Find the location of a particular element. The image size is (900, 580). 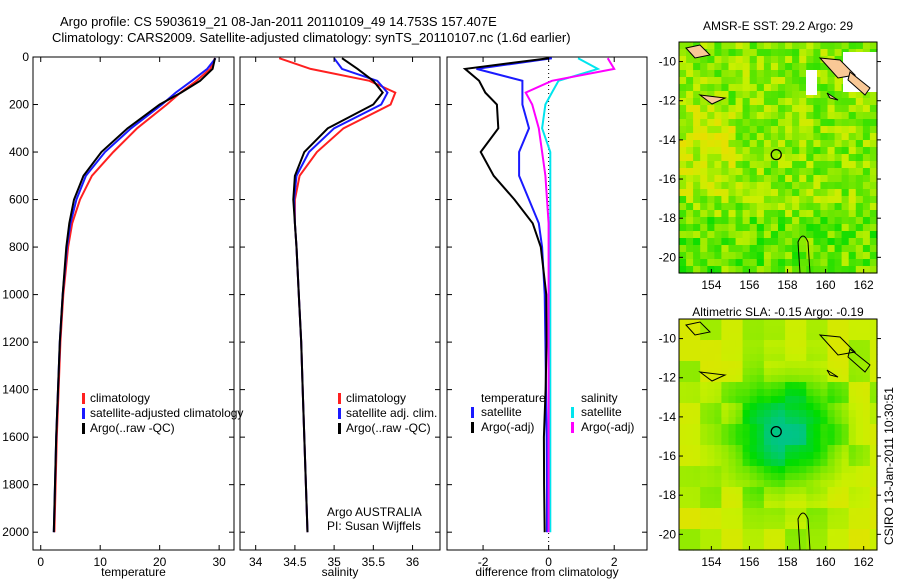

y-tick-label: -16 is located at coordinates (668, 456).